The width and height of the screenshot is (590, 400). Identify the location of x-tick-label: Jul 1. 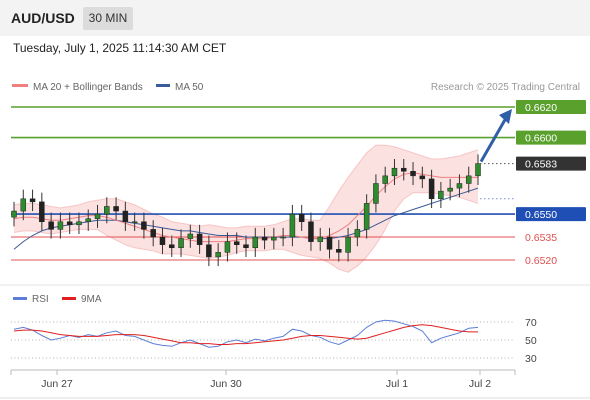
(397, 384).